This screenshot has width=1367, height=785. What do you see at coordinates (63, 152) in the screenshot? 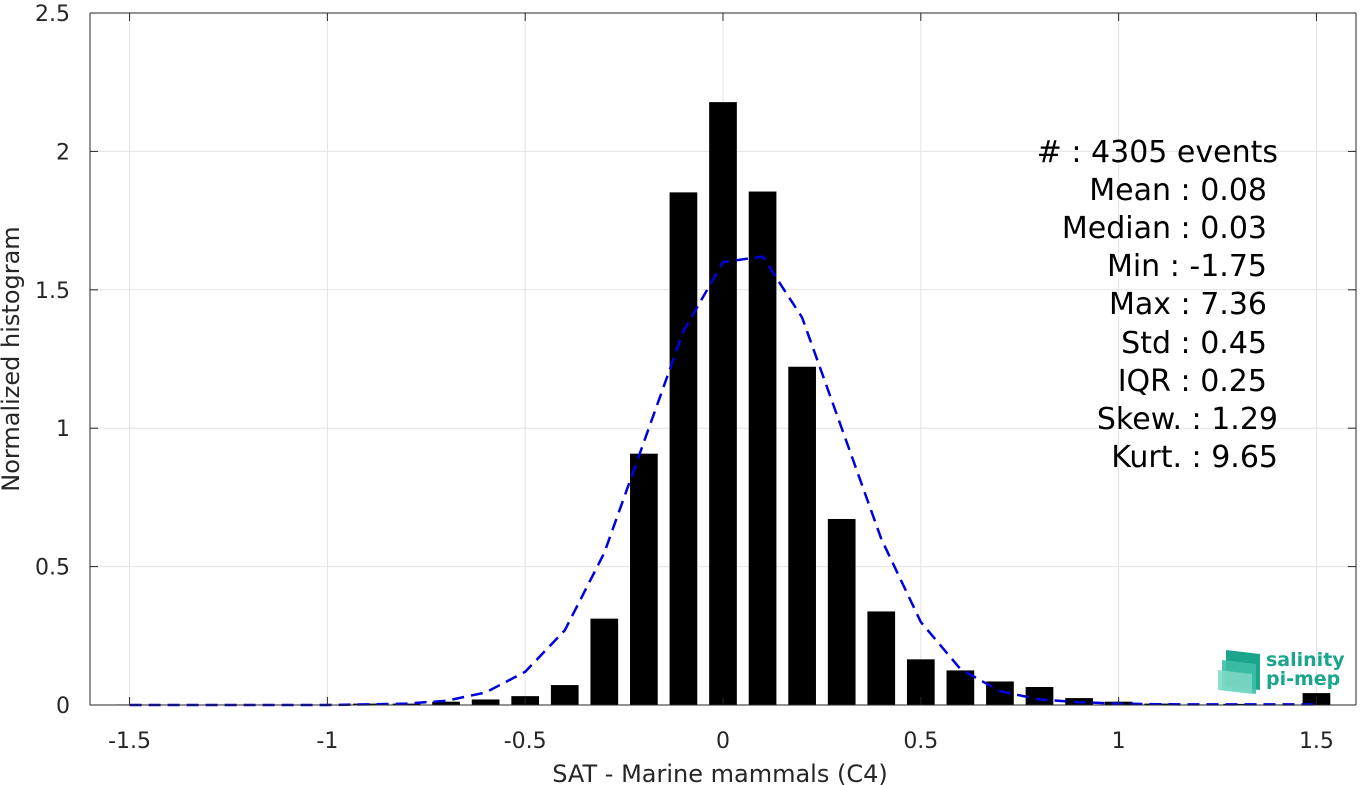
I see `y-tick-label-4: 2` at bounding box center [63, 152].